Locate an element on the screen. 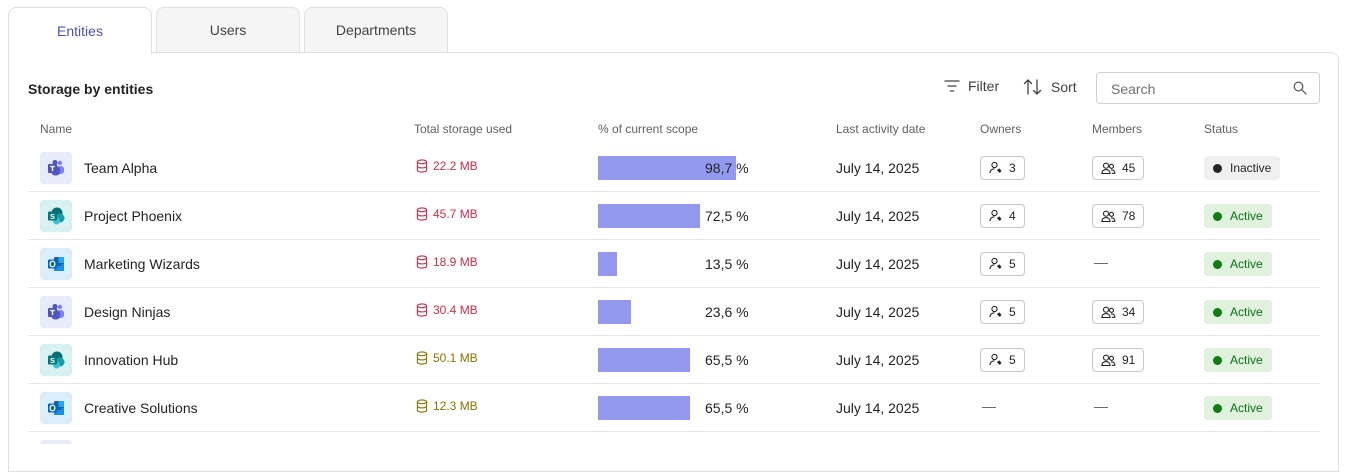 The width and height of the screenshot is (1352, 472). storage-value: 22.2 MB is located at coordinates (447, 166).